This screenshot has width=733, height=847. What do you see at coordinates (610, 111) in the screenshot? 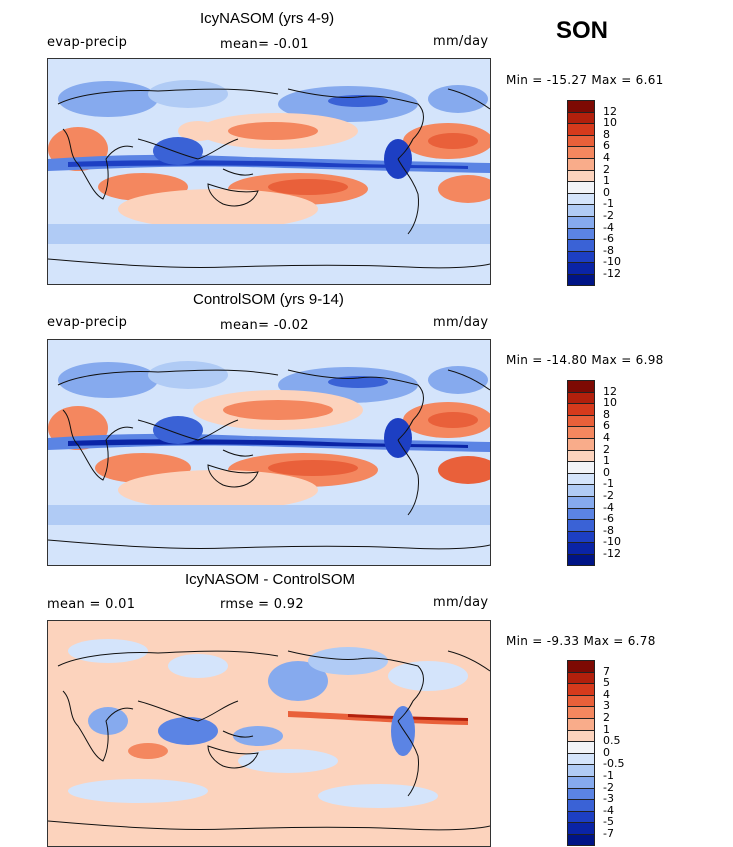
I see `colorbar-tick-label: 12` at bounding box center [610, 111].